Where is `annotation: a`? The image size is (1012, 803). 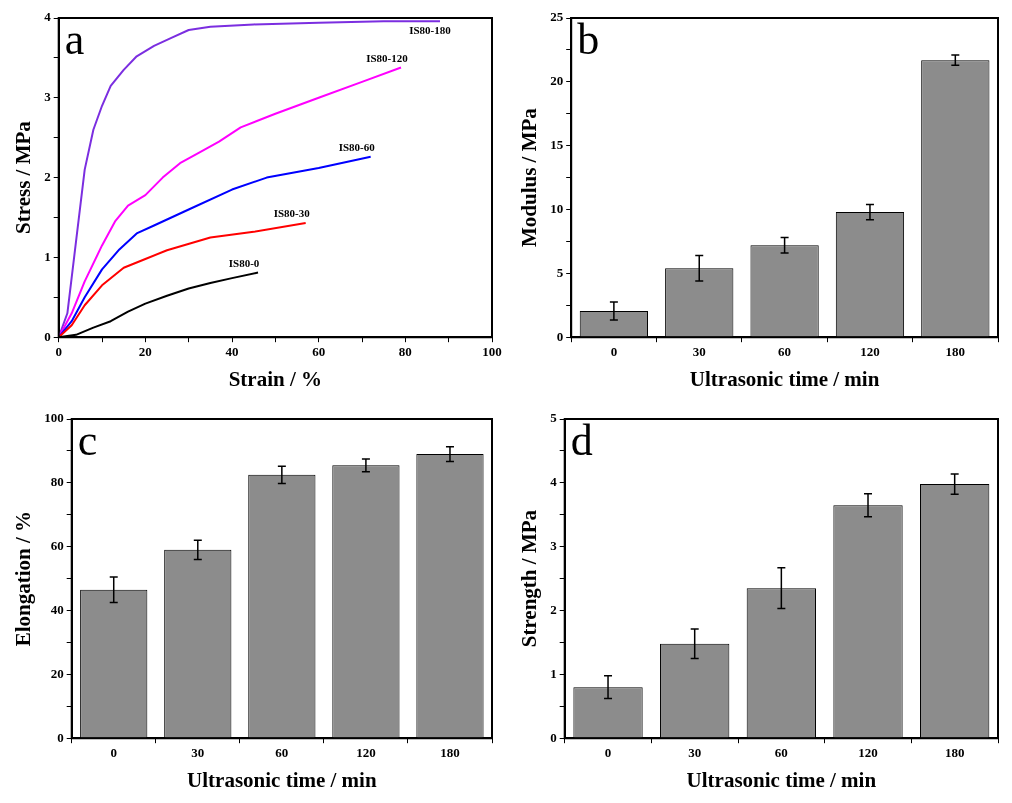
annotation: a is located at coordinates (74, 39).